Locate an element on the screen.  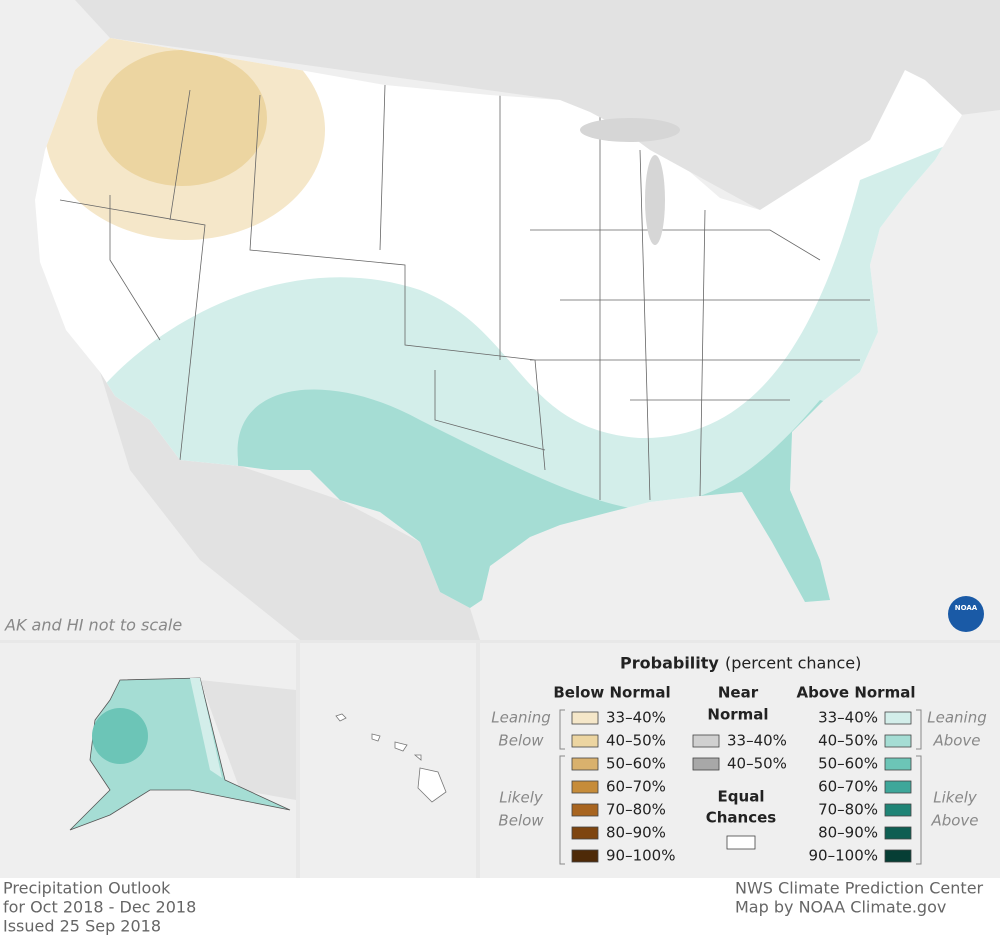
footer-line: for Oct 2018 - Dec 2018 is located at coordinates (99, 907).